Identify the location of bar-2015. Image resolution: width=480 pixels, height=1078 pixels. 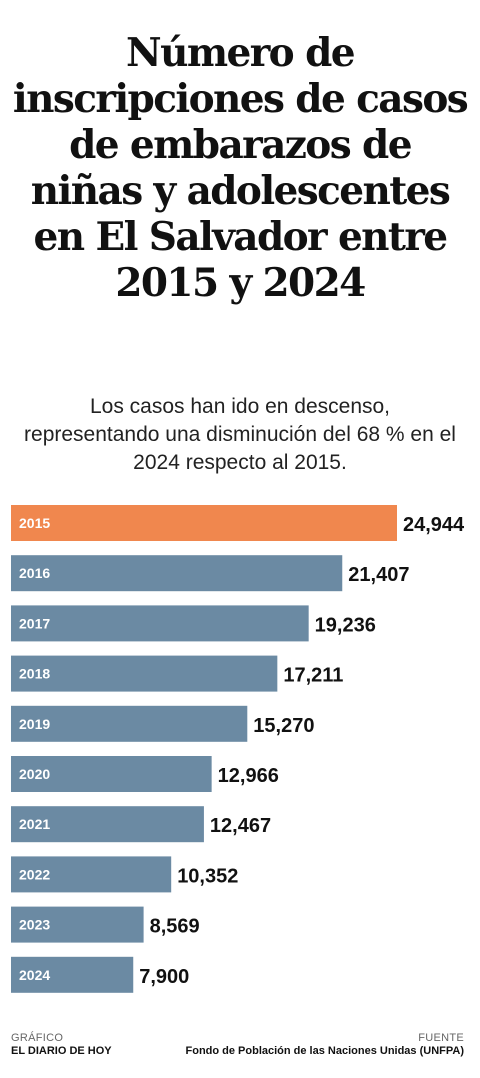
(204, 523).